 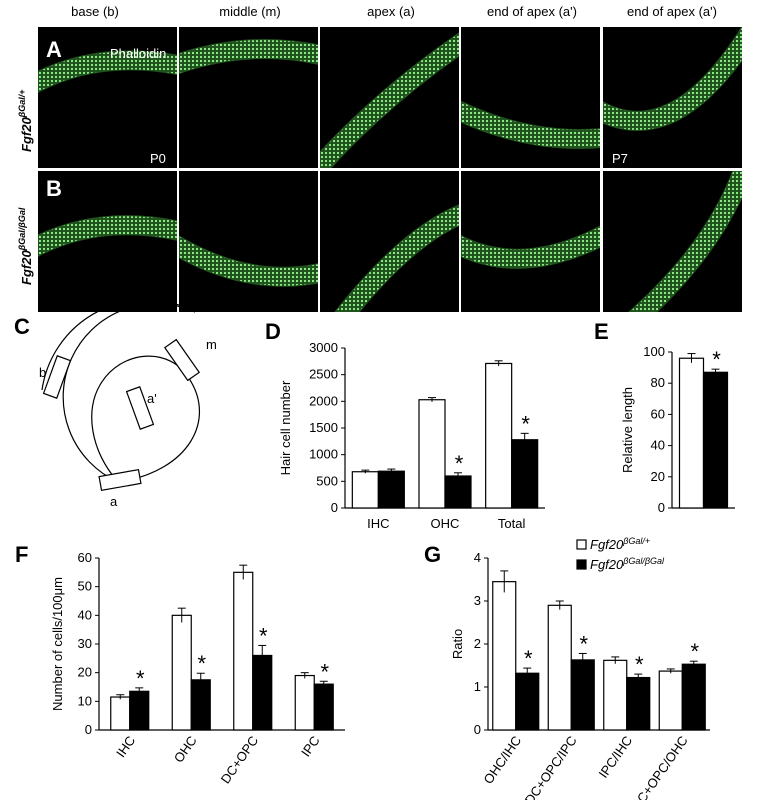 What do you see at coordinates (659, 766) in the screenshot?
I see `x-tick-label: DC+OPC/OHC` at bounding box center [659, 766].